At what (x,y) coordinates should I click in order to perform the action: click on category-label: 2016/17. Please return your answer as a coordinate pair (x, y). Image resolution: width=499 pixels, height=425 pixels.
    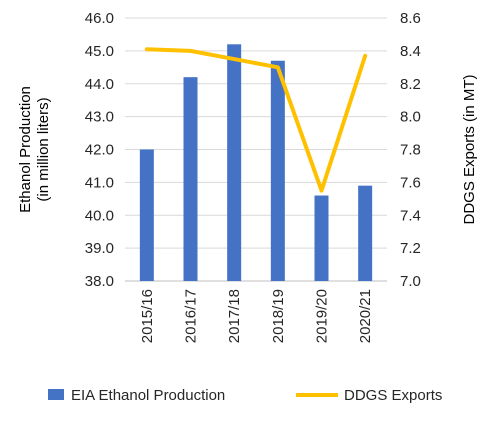
    Looking at the image, I should click on (191, 316).